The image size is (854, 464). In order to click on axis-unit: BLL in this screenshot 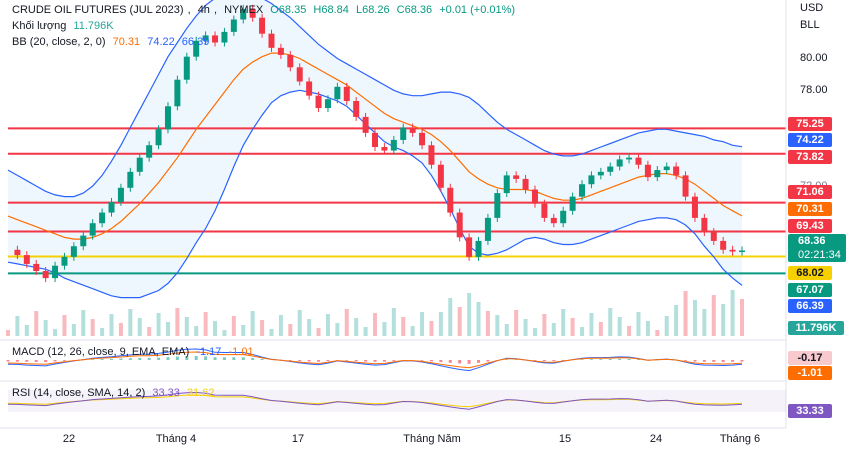, I will do `click(810, 25)`.